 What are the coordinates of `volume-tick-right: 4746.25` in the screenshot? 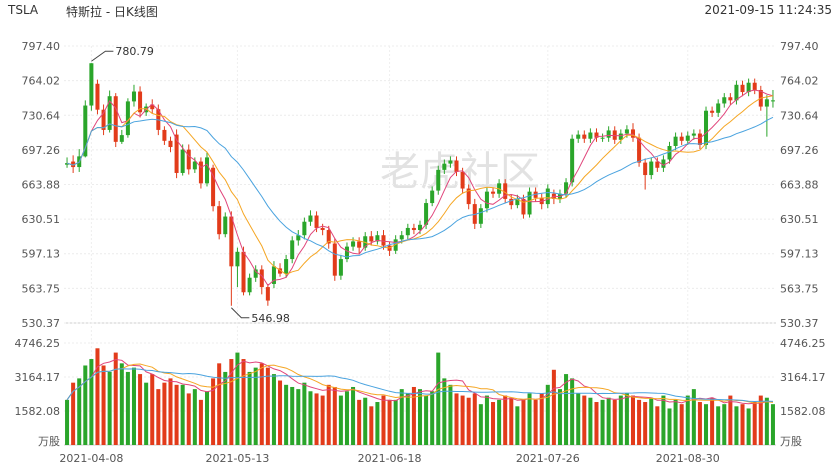 It's located at (803, 343).